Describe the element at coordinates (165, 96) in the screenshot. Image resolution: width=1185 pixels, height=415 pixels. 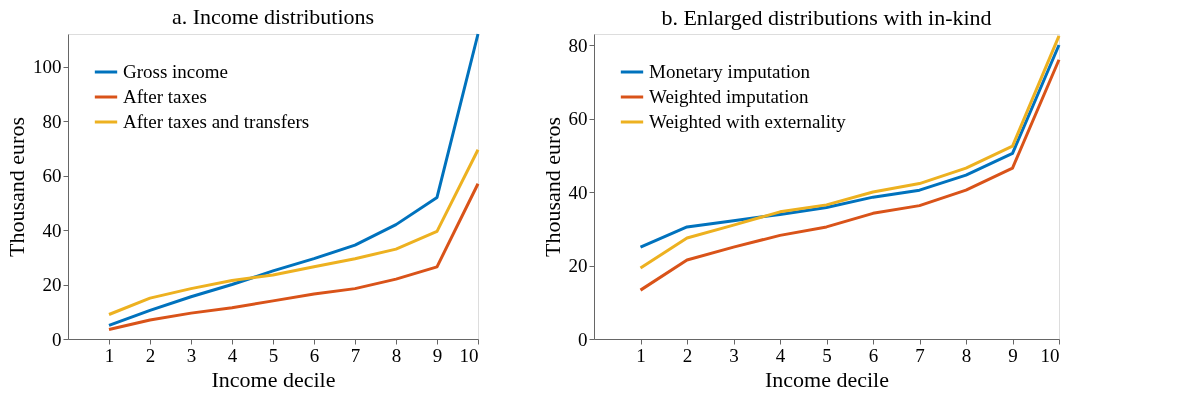
I see `legend-label: After taxes` at that location.